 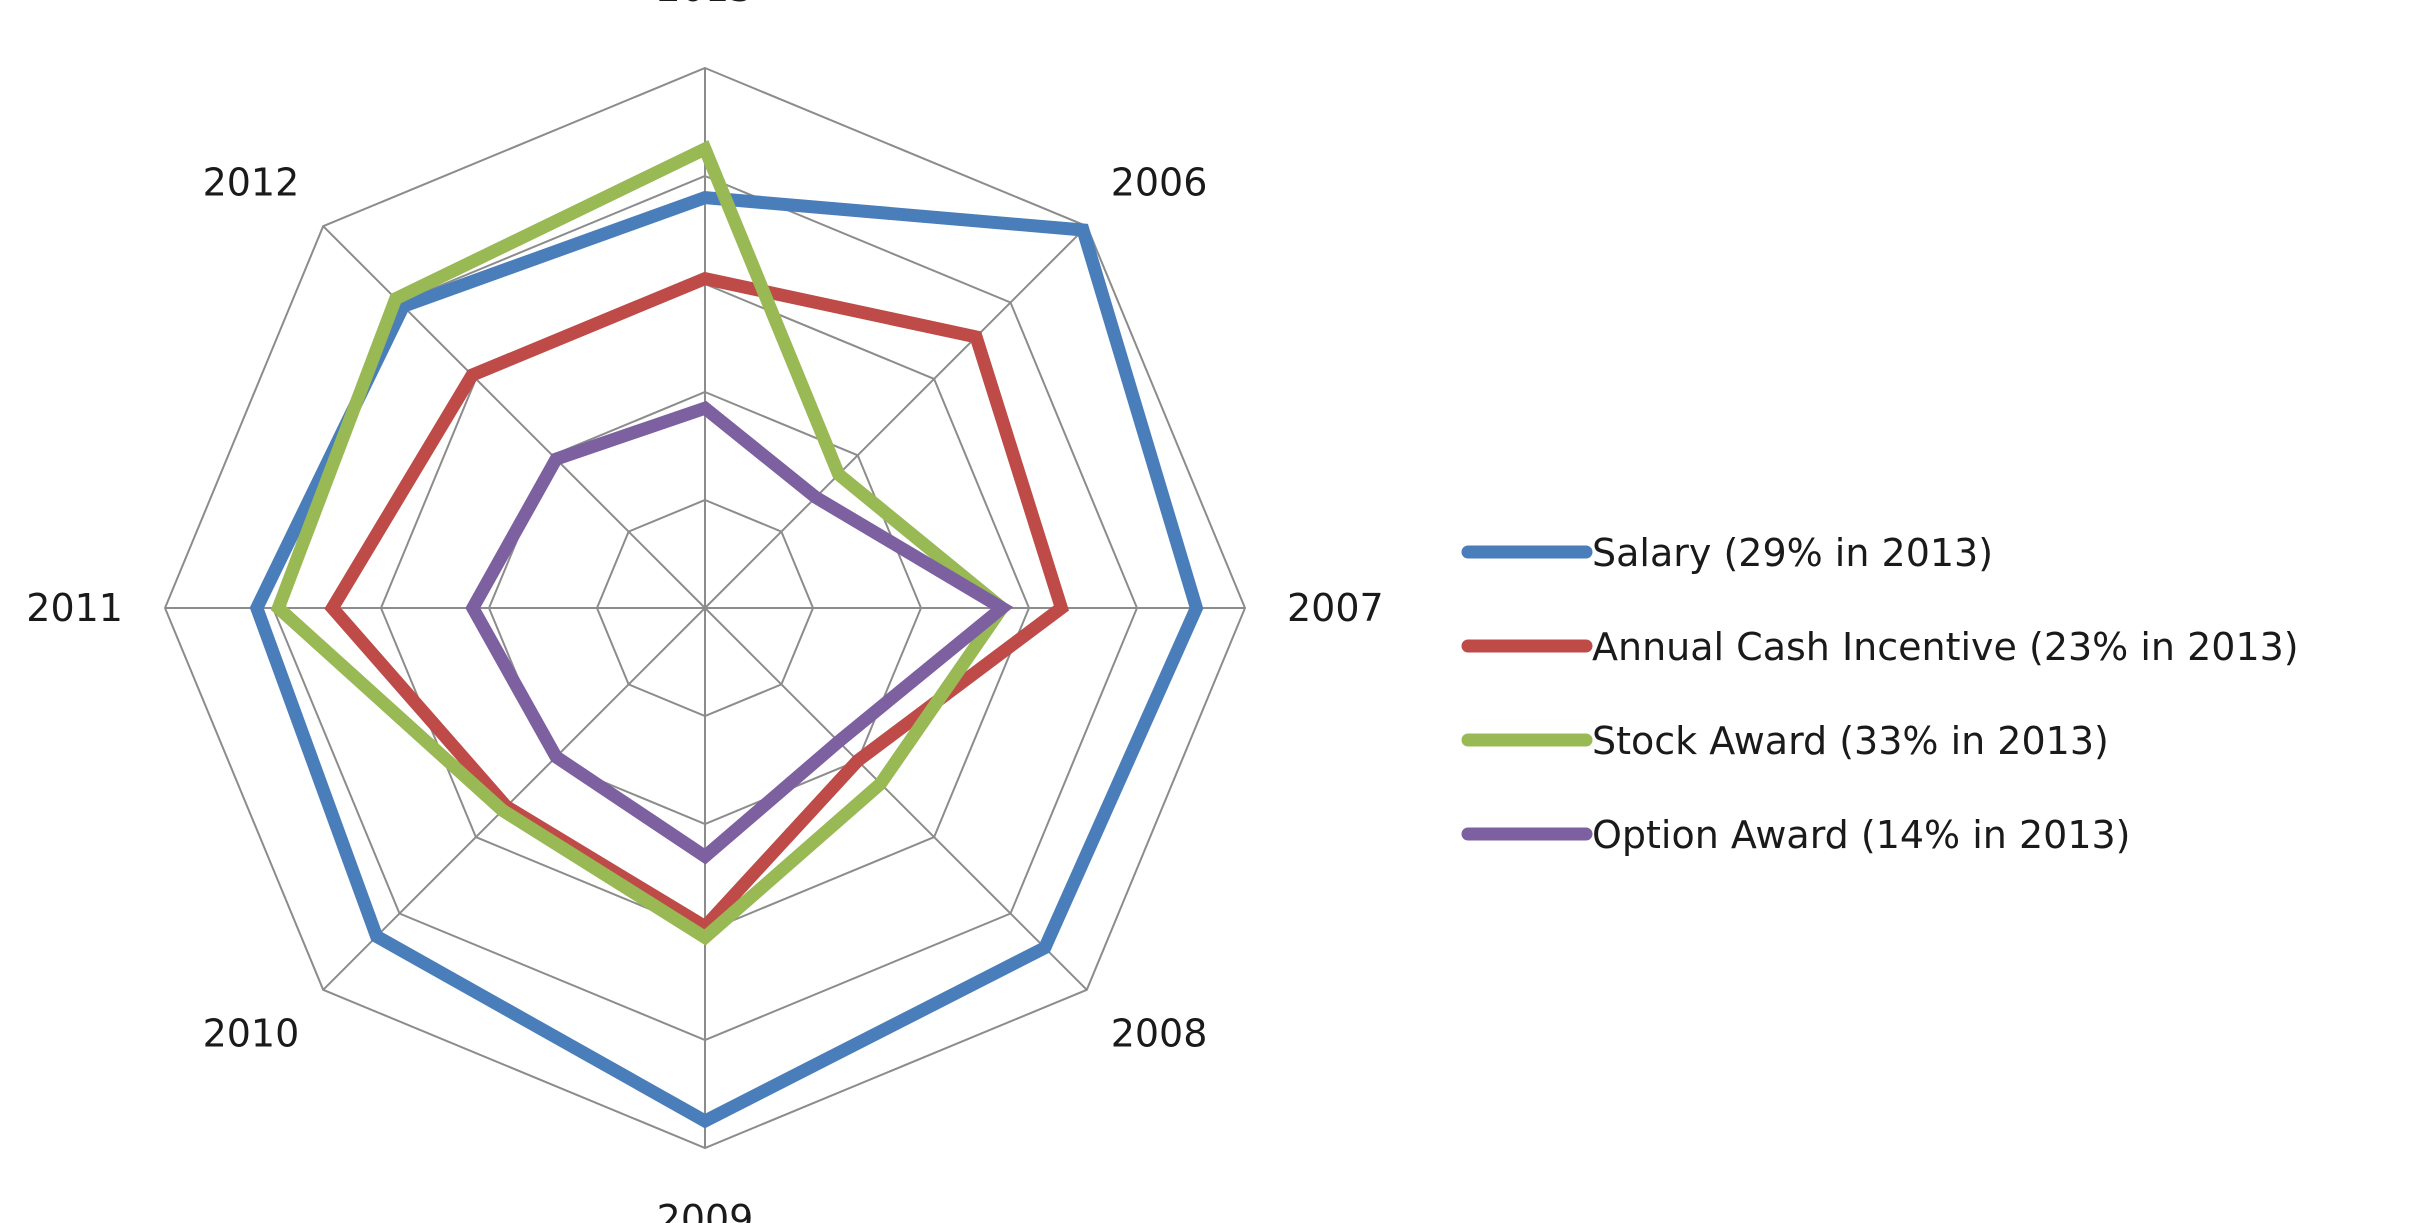 I want to click on spoke-2006, so click(x=896, y=417).